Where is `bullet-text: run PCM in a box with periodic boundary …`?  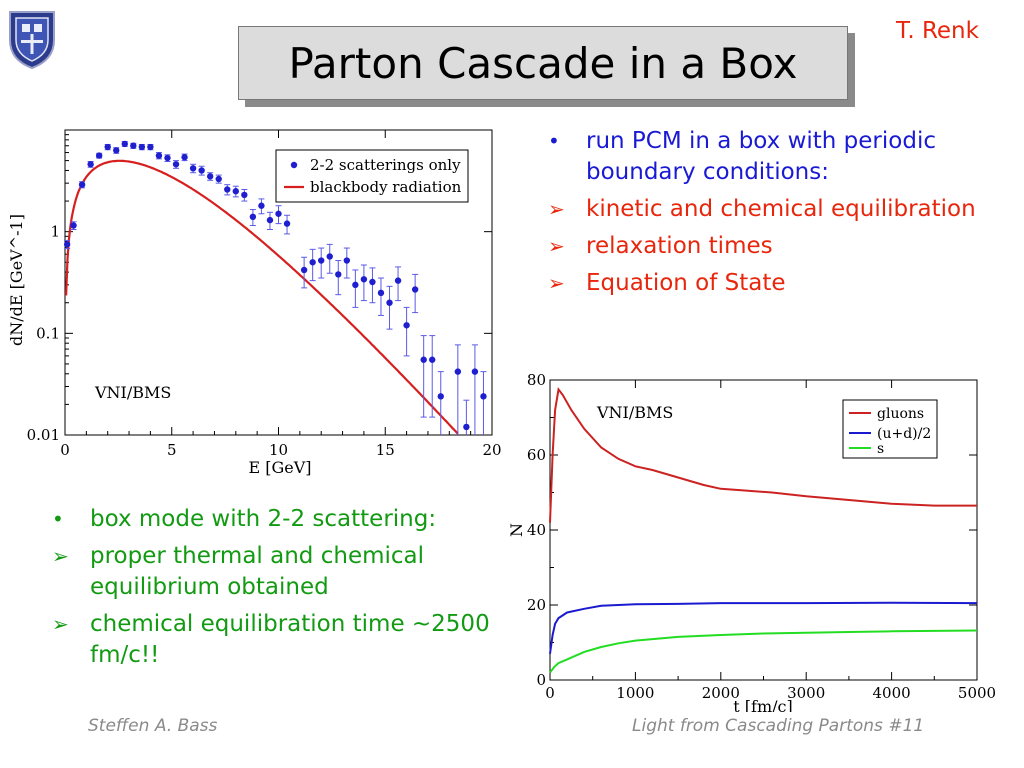
bullet-text: run PCM in a box with periodic boundary … is located at coordinates (761, 156).